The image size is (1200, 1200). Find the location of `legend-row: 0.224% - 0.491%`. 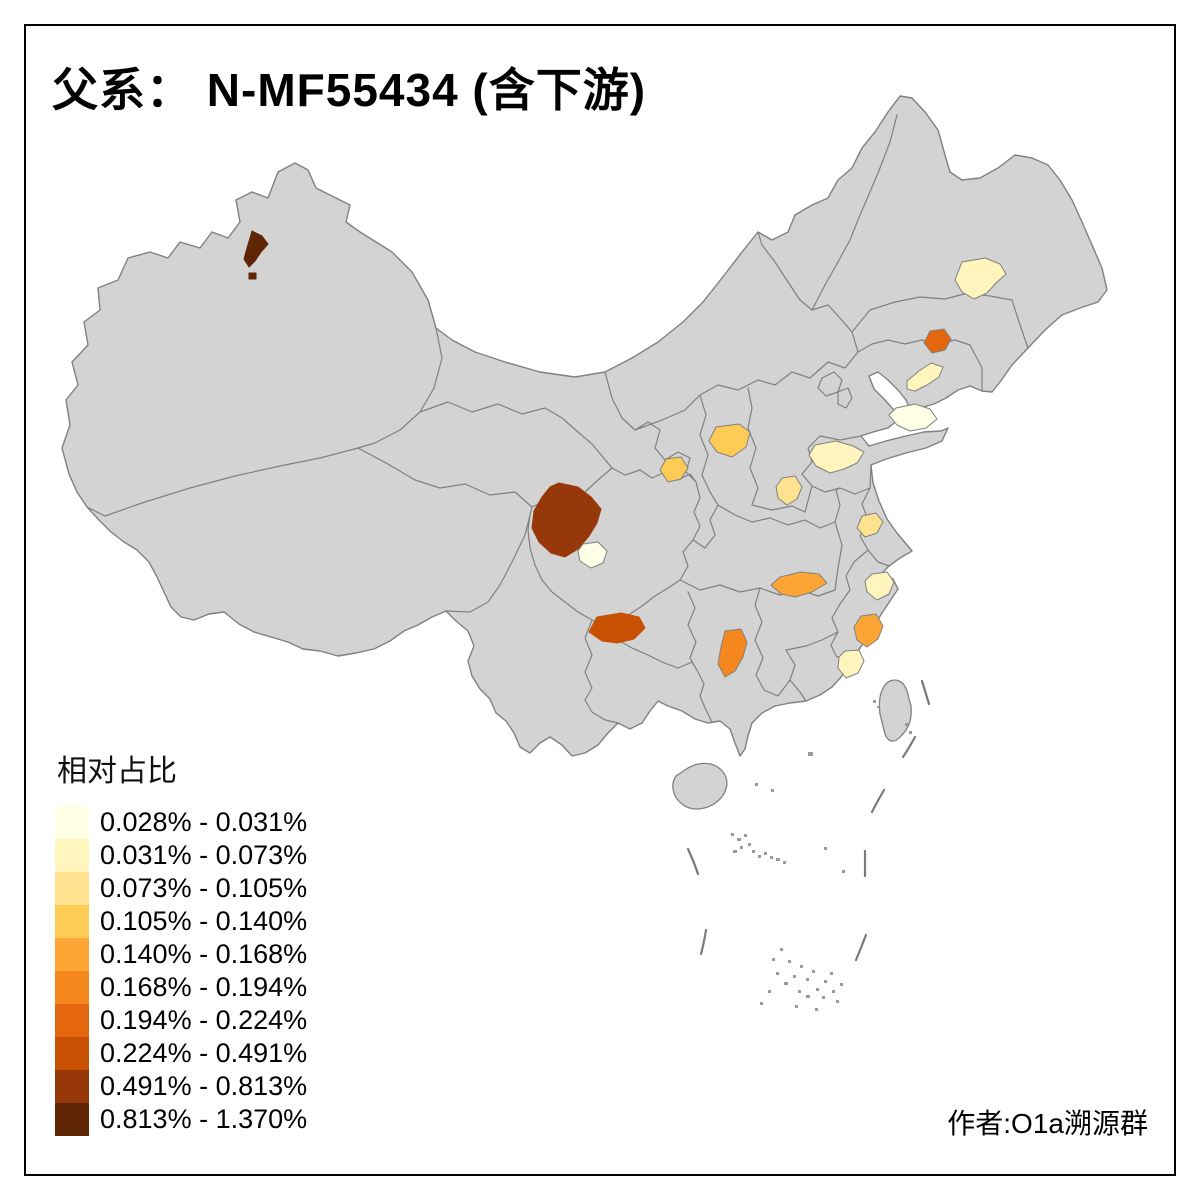

legend-row: 0.224% - 0.491% is located at coordinates (181, 1053).